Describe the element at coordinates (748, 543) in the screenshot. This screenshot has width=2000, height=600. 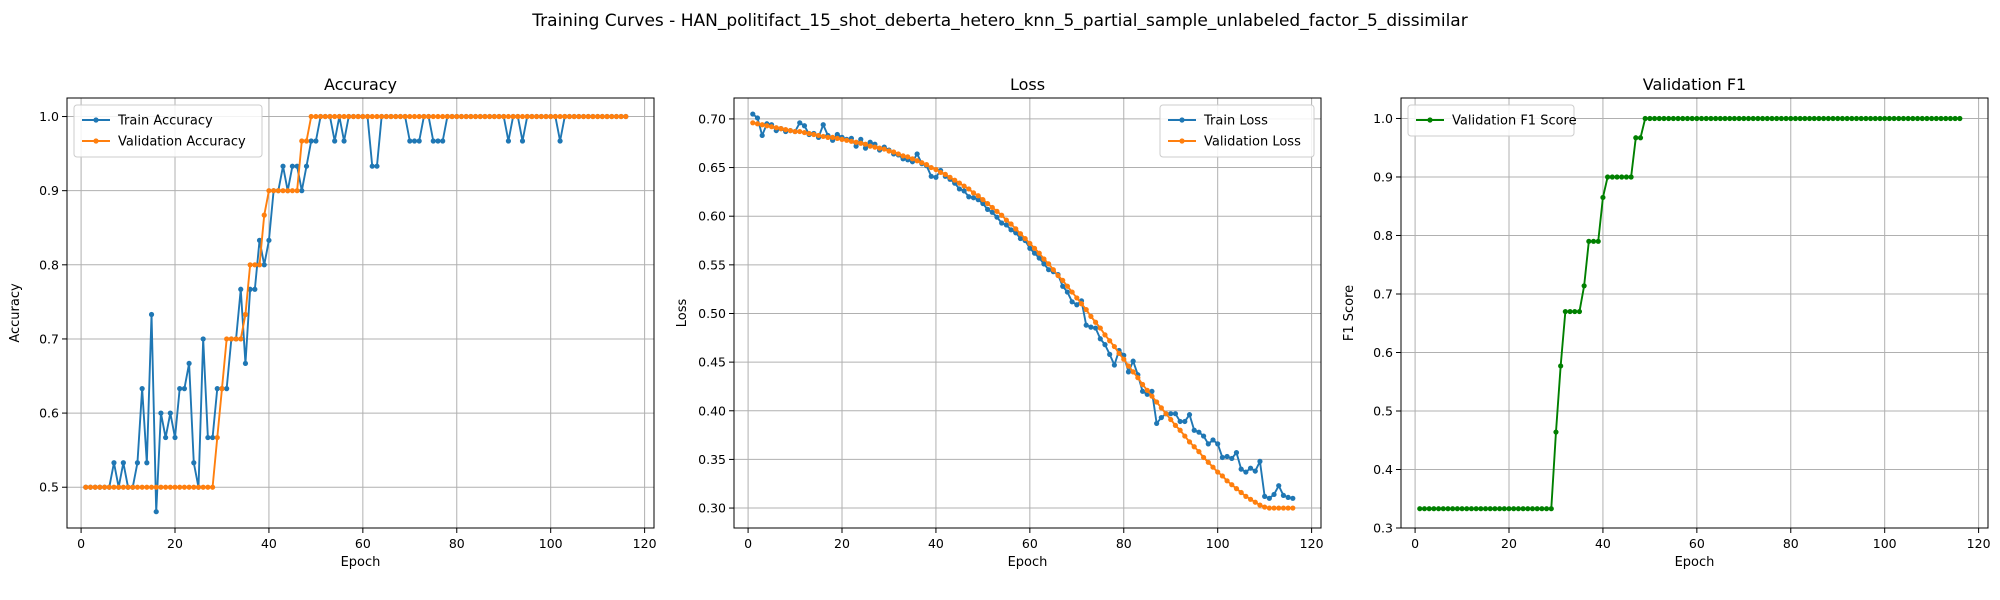
I see `loss-x-tick-label: 0` at that location.